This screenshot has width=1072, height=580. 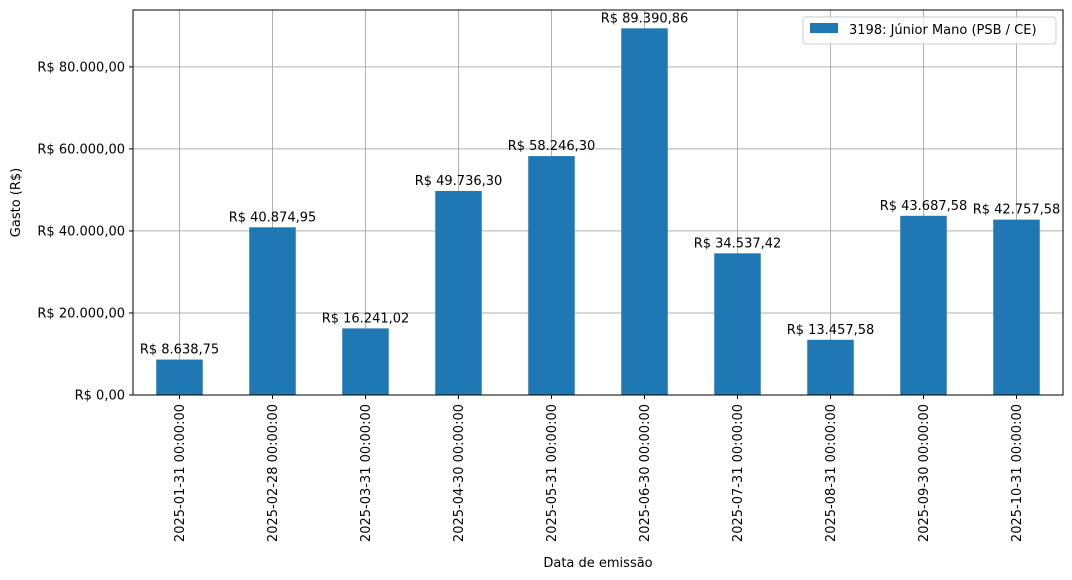 I want to click on y-tick-label: R$ 20.000,00, so click(x=81, y=313).